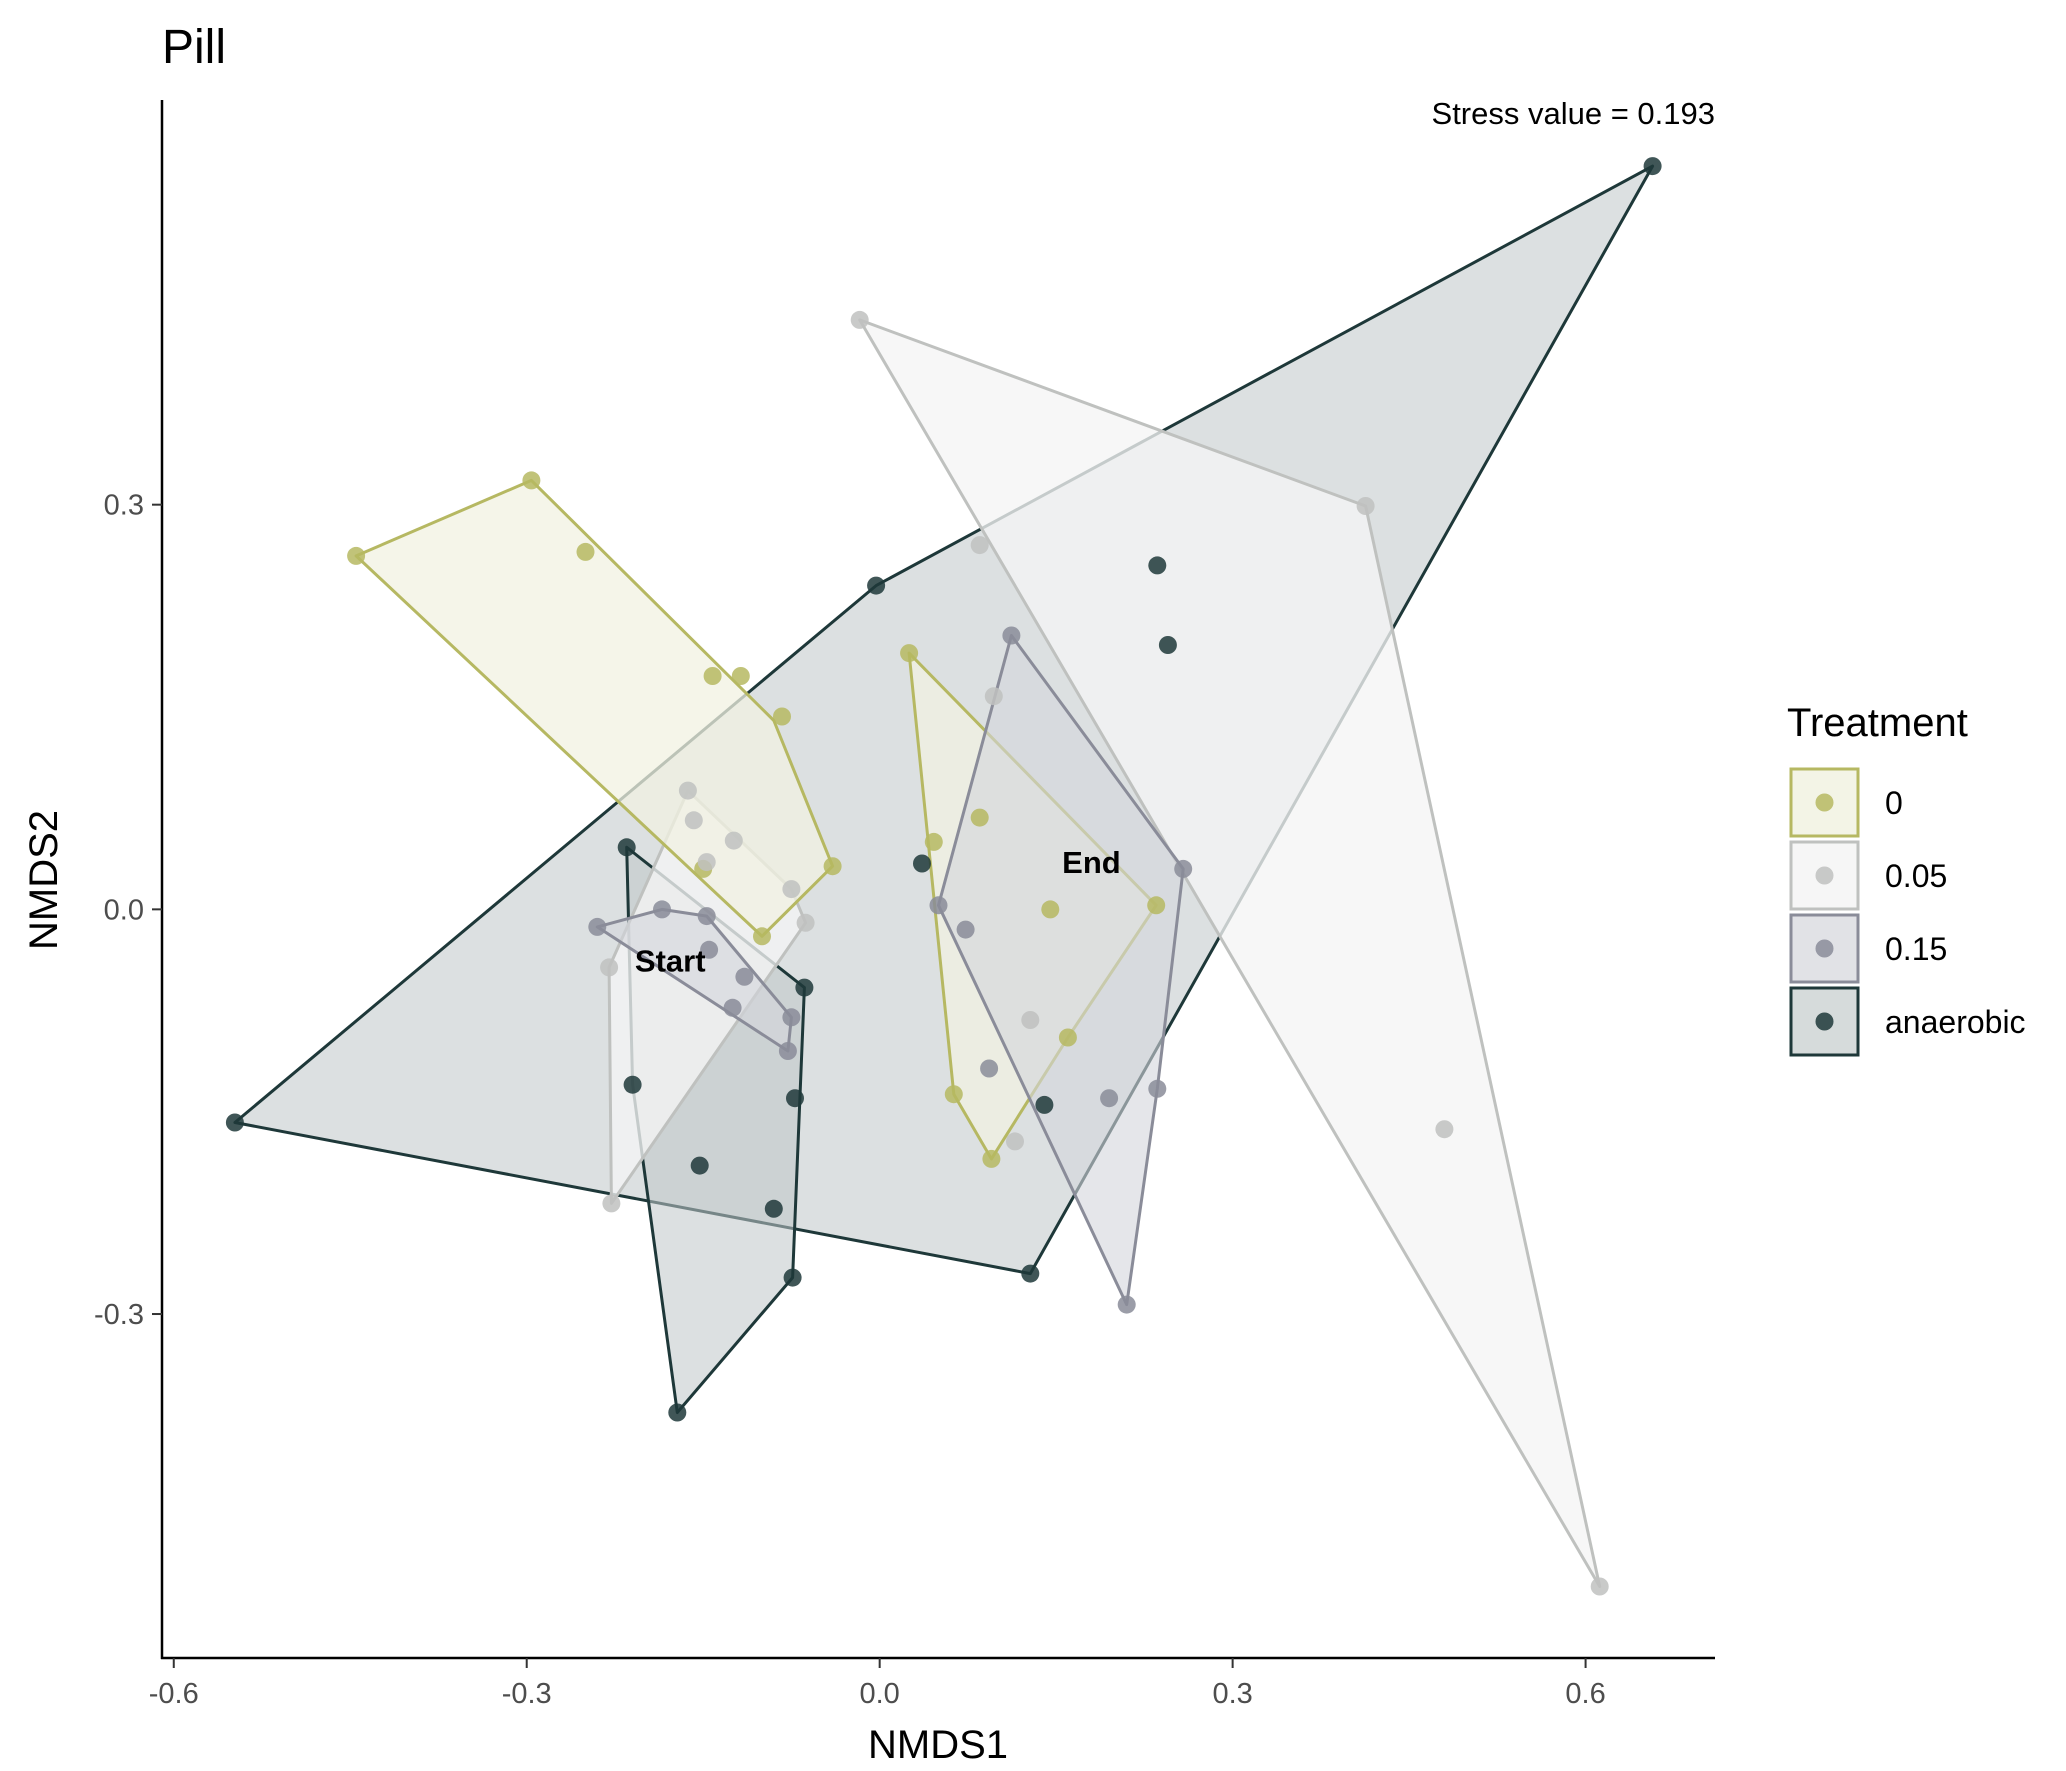 This screenshot has height=1771, width=2066. Describe the element at coordinates (1573, 113) in the screenshot. I see `stress-label: Stress value = 0.193` at that location.